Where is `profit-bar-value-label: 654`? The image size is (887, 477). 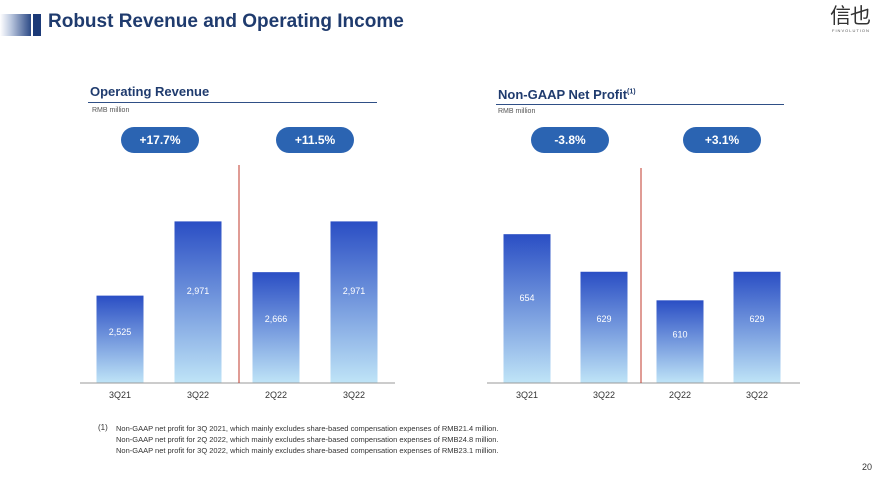
profit-bar-value-label: 654 is located at coordinates (526, 298).